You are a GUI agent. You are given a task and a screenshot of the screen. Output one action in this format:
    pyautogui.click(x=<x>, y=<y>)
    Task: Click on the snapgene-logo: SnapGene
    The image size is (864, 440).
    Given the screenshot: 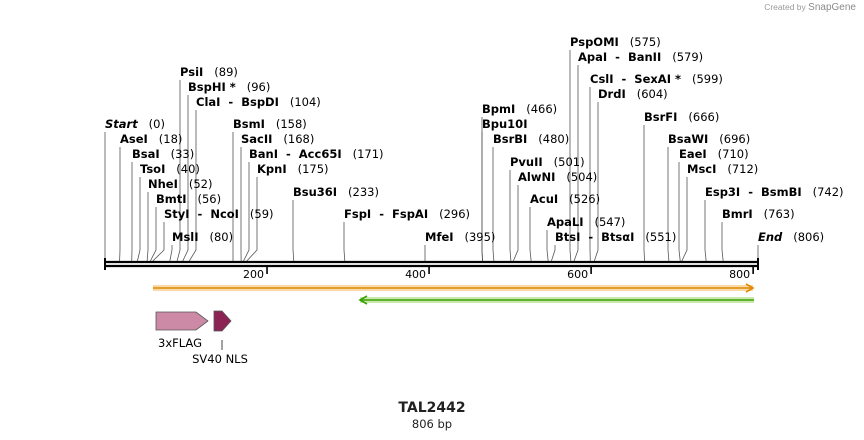 What is the action you would take?
    pyautogui.click(x=832, y=7)
    